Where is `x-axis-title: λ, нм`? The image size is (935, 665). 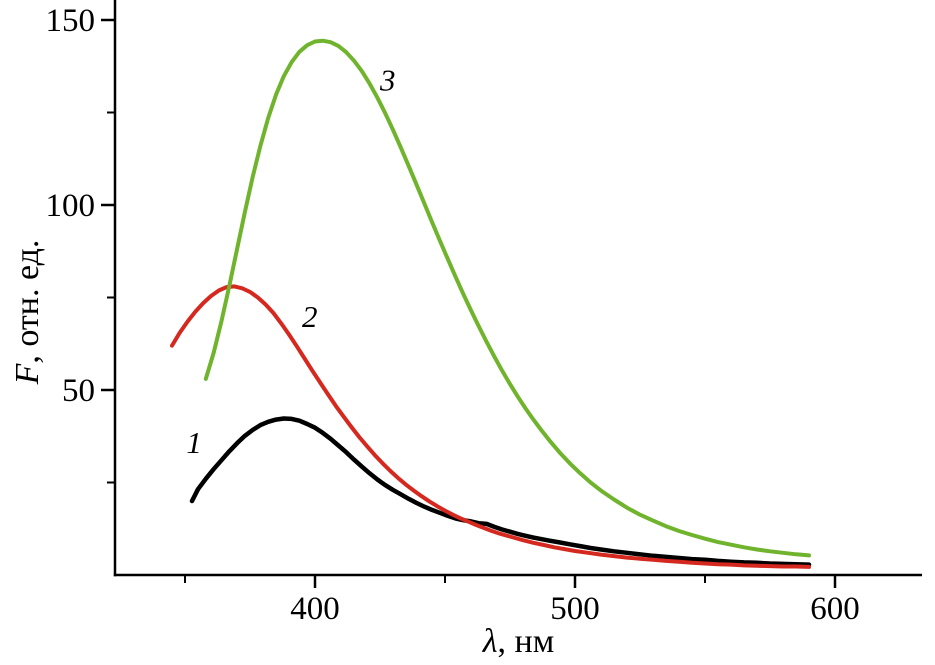 x-axis-title: λ, нм is located at coordinates (518, 641).